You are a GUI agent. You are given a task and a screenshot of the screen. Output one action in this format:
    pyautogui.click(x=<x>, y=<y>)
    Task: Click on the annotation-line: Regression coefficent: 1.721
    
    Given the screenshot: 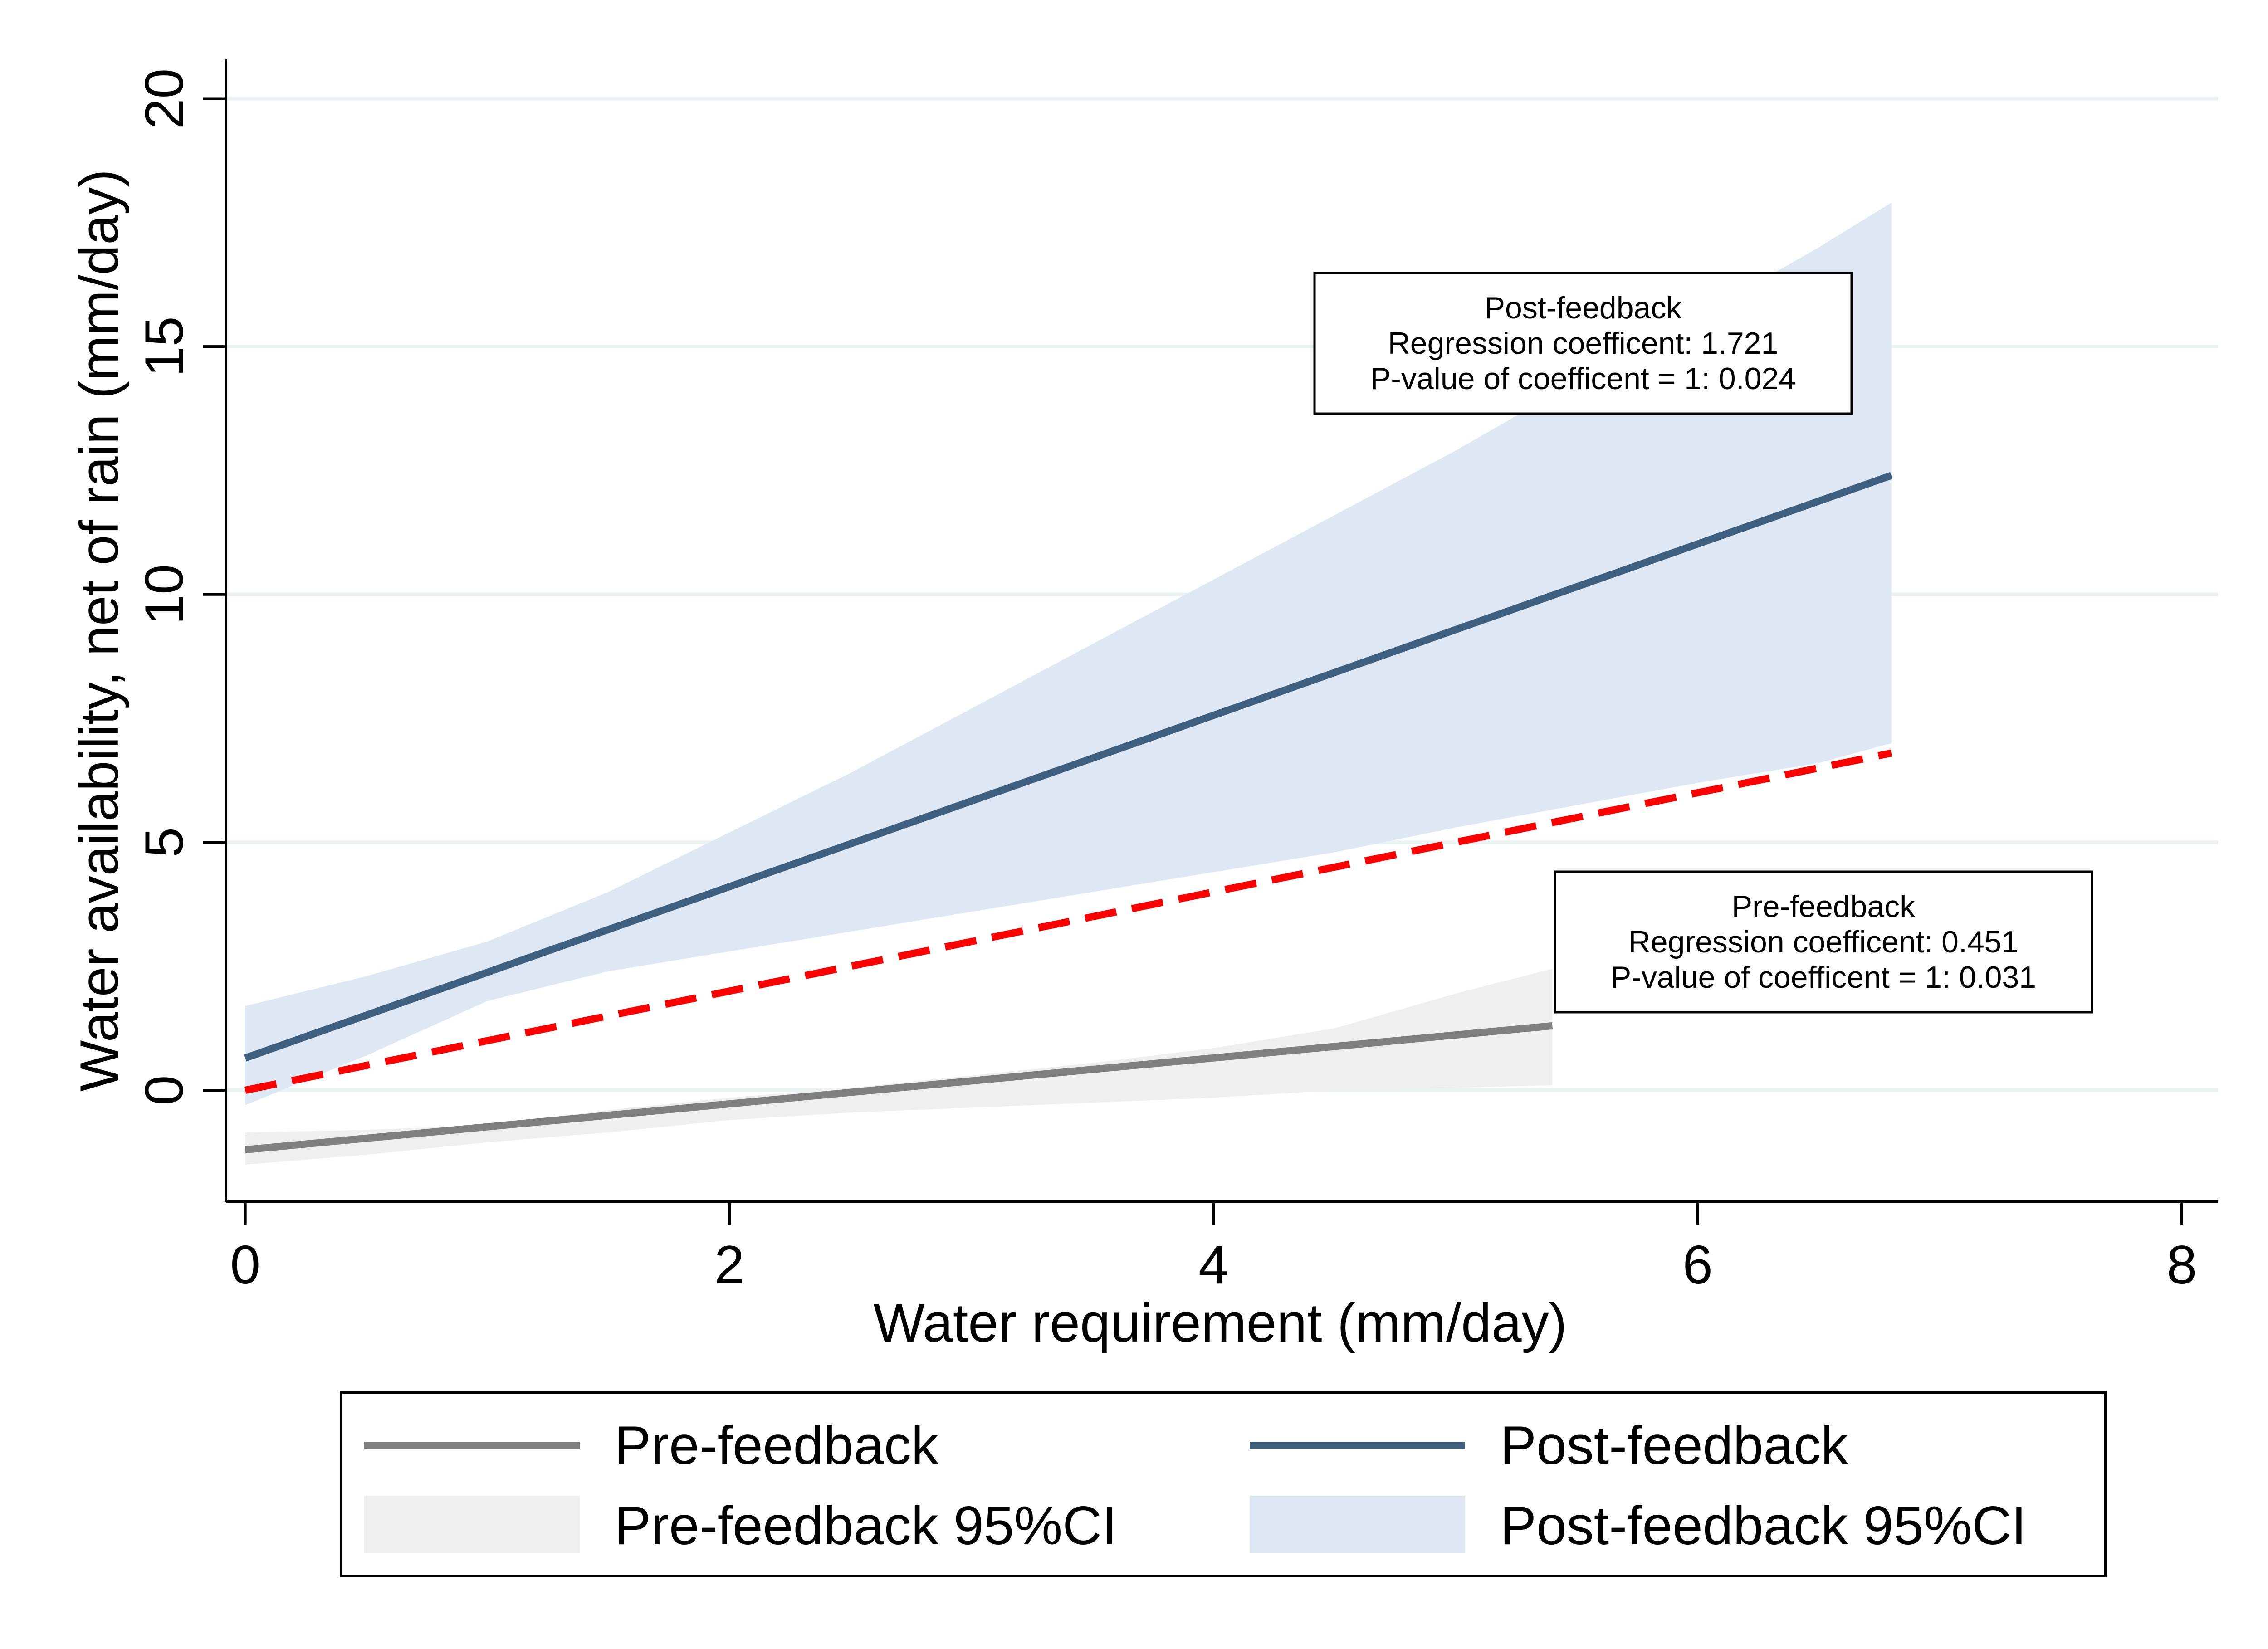 What is the action you would take?
    pyautogui.click(x=1584, y=343)
    